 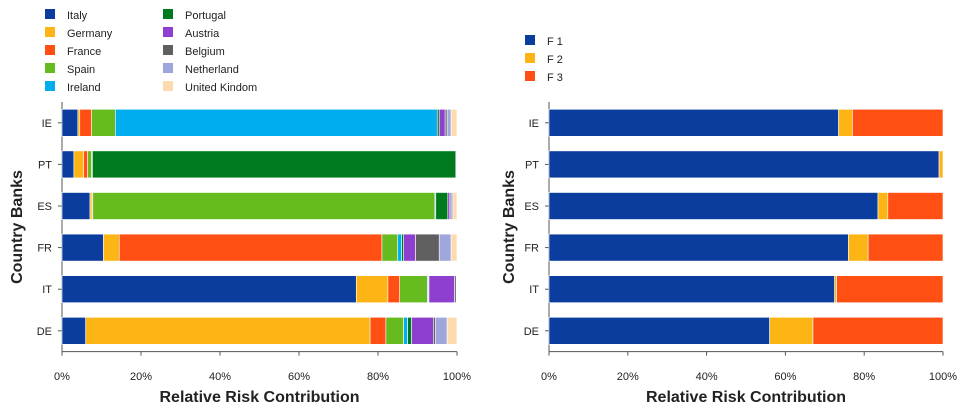 I want to click on bar-segment-ie-france, so click(x=85, y=123).